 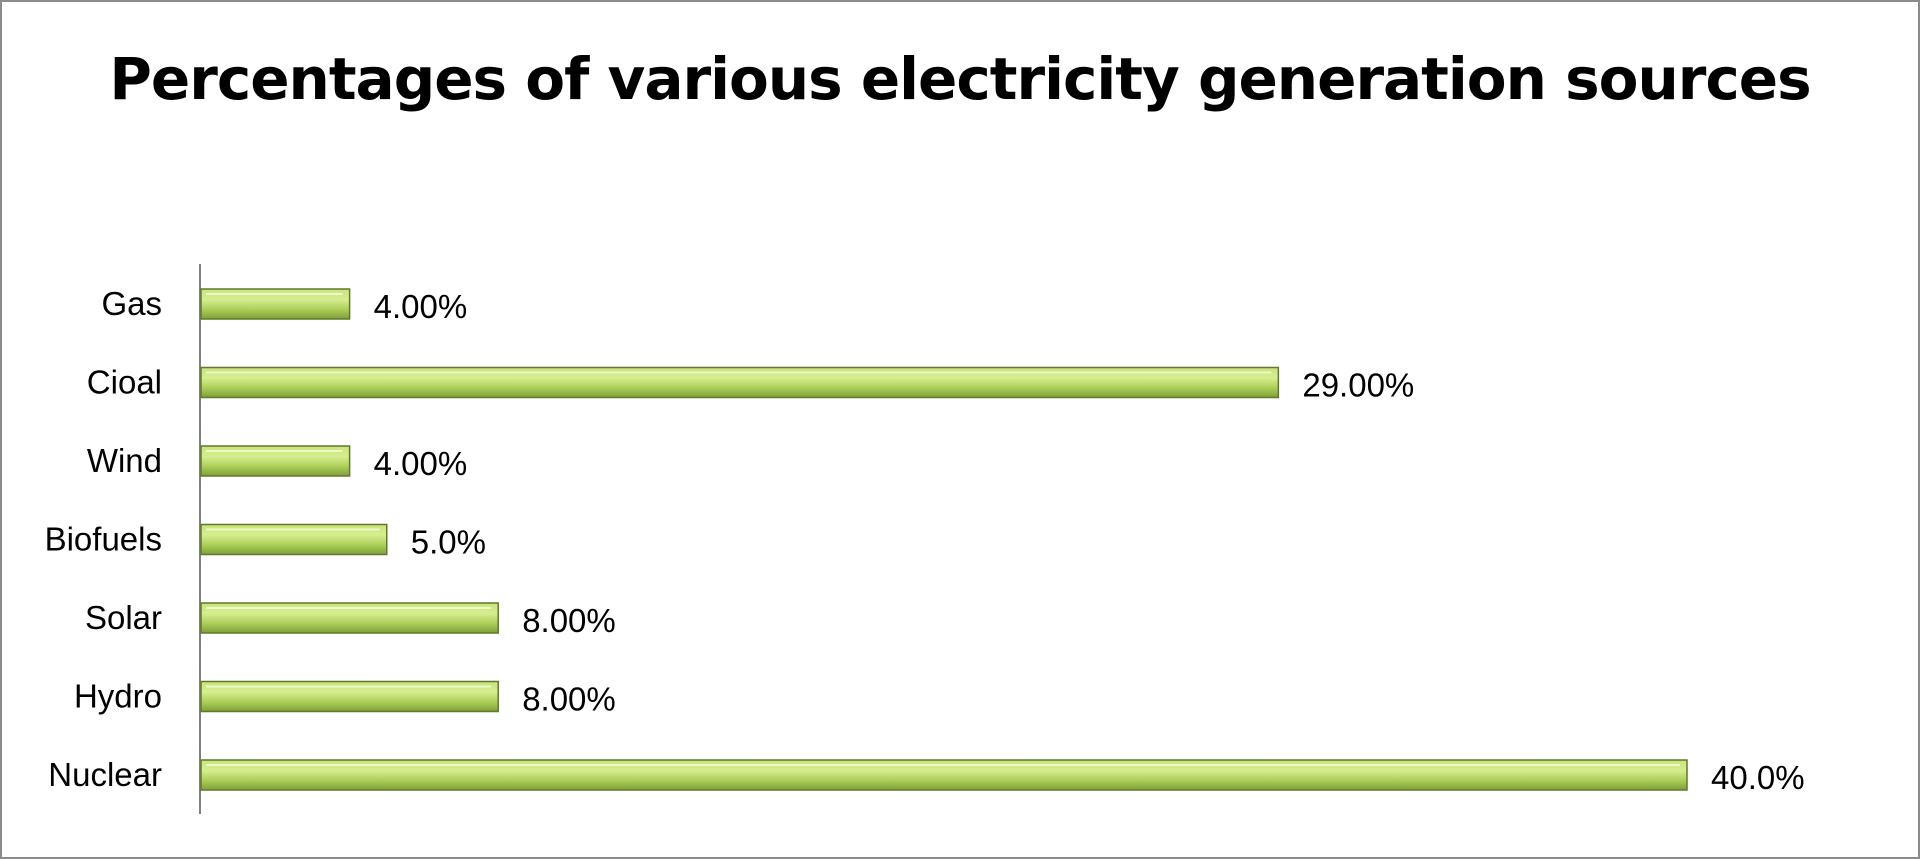 I want to click on data-label-gas: 4.00%, so click(x=421, y=306).